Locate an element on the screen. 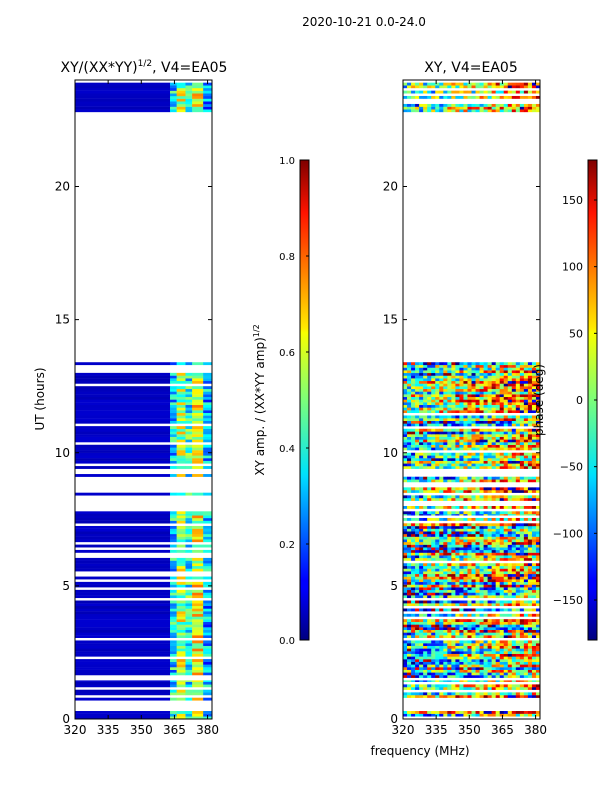 The image size is (600, 800). colorbar-tick-label: −100 is located at coordinates (568, 533).